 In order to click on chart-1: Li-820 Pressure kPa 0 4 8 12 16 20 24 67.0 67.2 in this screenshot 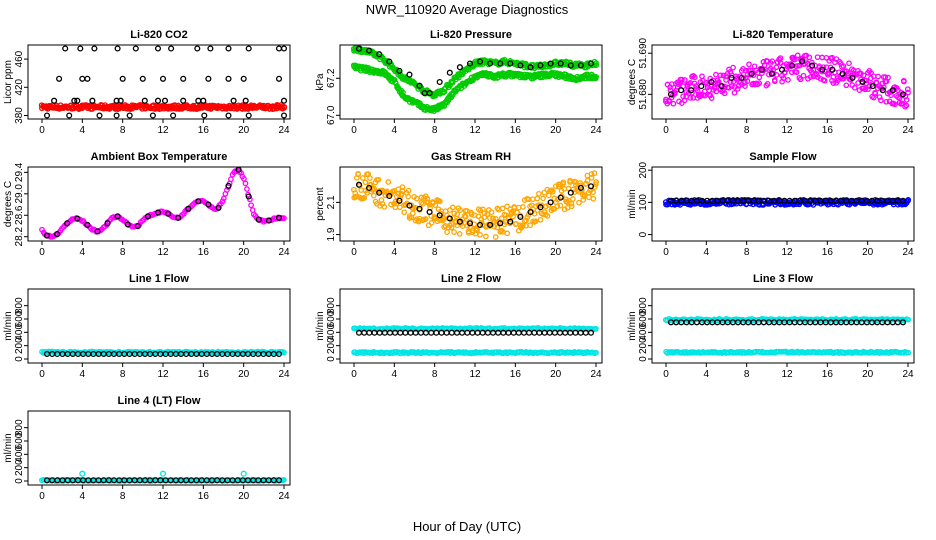, I will do `click(459, 82)`.